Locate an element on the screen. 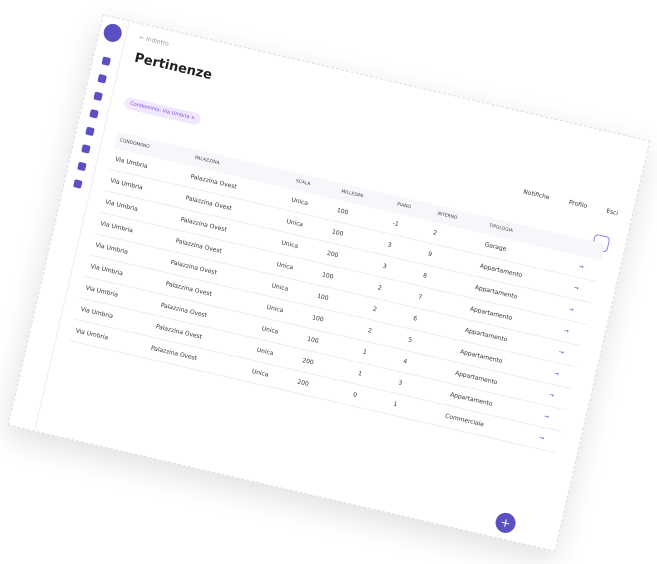  top-nav: Notifiche Profilo Esci is located at coordinates (562, 200).